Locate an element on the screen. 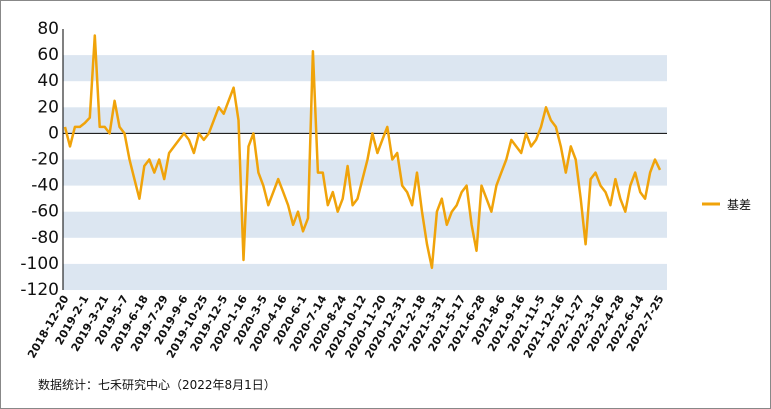 The image size is (771, 409). y-tick-label: -60 is located at coordinates (45, 212).